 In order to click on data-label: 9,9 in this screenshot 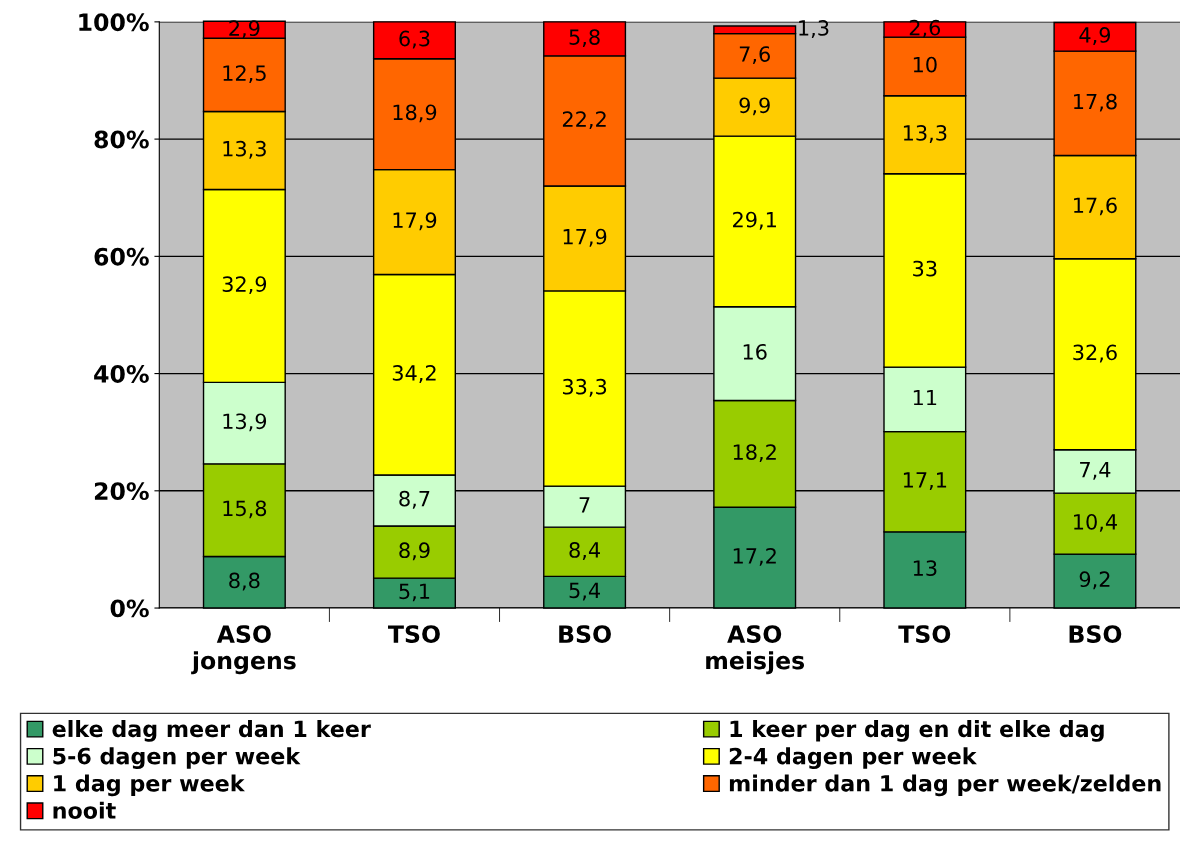, I will do `click(754, 106)`.